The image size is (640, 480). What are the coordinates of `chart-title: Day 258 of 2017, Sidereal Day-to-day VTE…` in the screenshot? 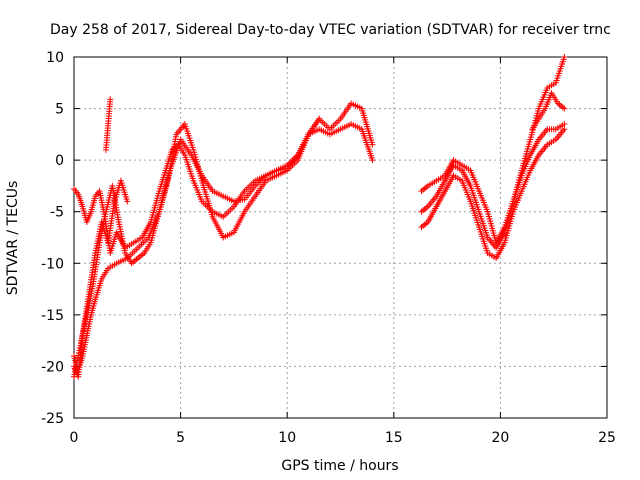 It's located at (330, 30).